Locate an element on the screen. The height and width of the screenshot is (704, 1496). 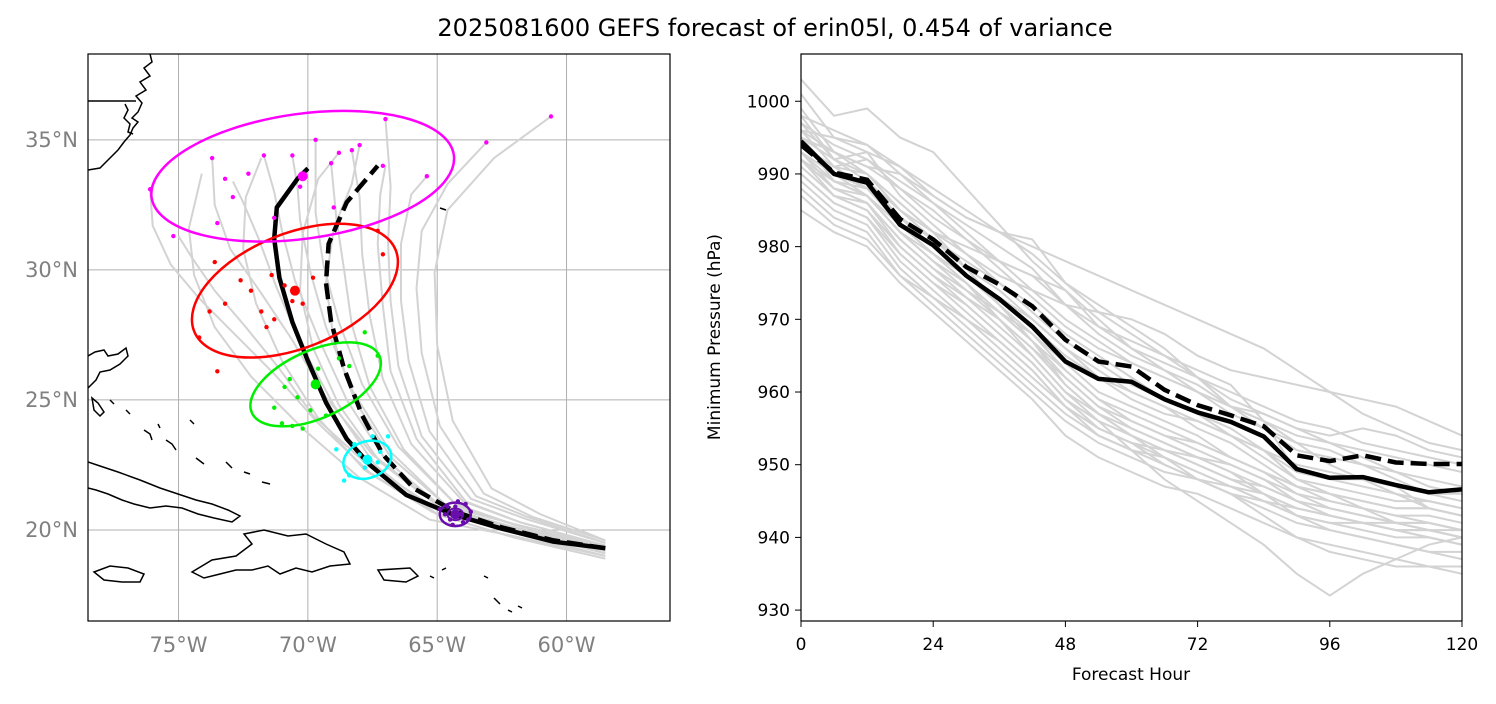
pressure-y-tick-label: 950 is located at coordinates (774, 466).